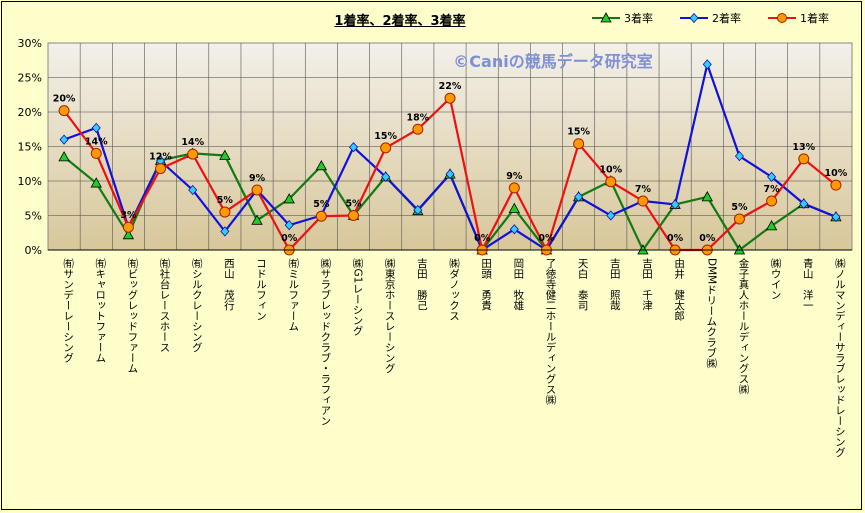 Image resolution: width=865 pixels, height=513 pixels. Describe the element at coordinates (132, 316) in the screenshot. I see `x-tick-label: ㈲ビッグレッドファーム` at that location.